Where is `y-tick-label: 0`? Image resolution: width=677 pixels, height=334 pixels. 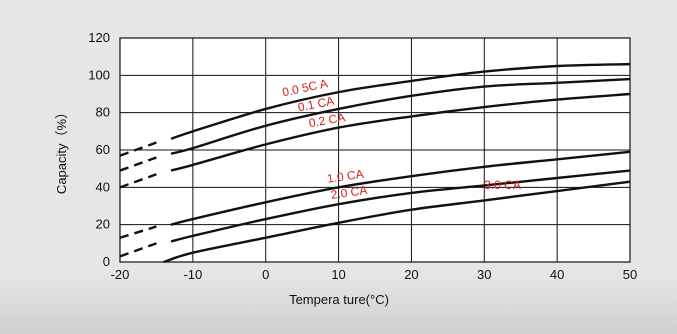
y-tick-label: 0 is located at coordinates (106, 261).